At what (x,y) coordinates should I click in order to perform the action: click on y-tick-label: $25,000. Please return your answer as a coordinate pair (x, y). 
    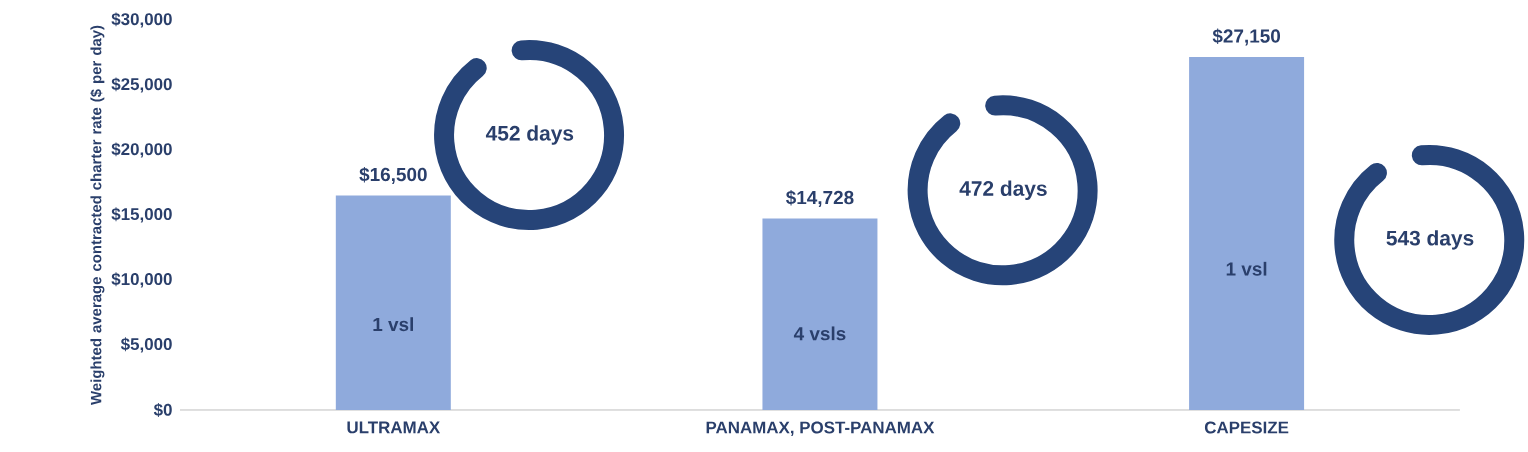
    Looking at the image, I should click on (141, 85).